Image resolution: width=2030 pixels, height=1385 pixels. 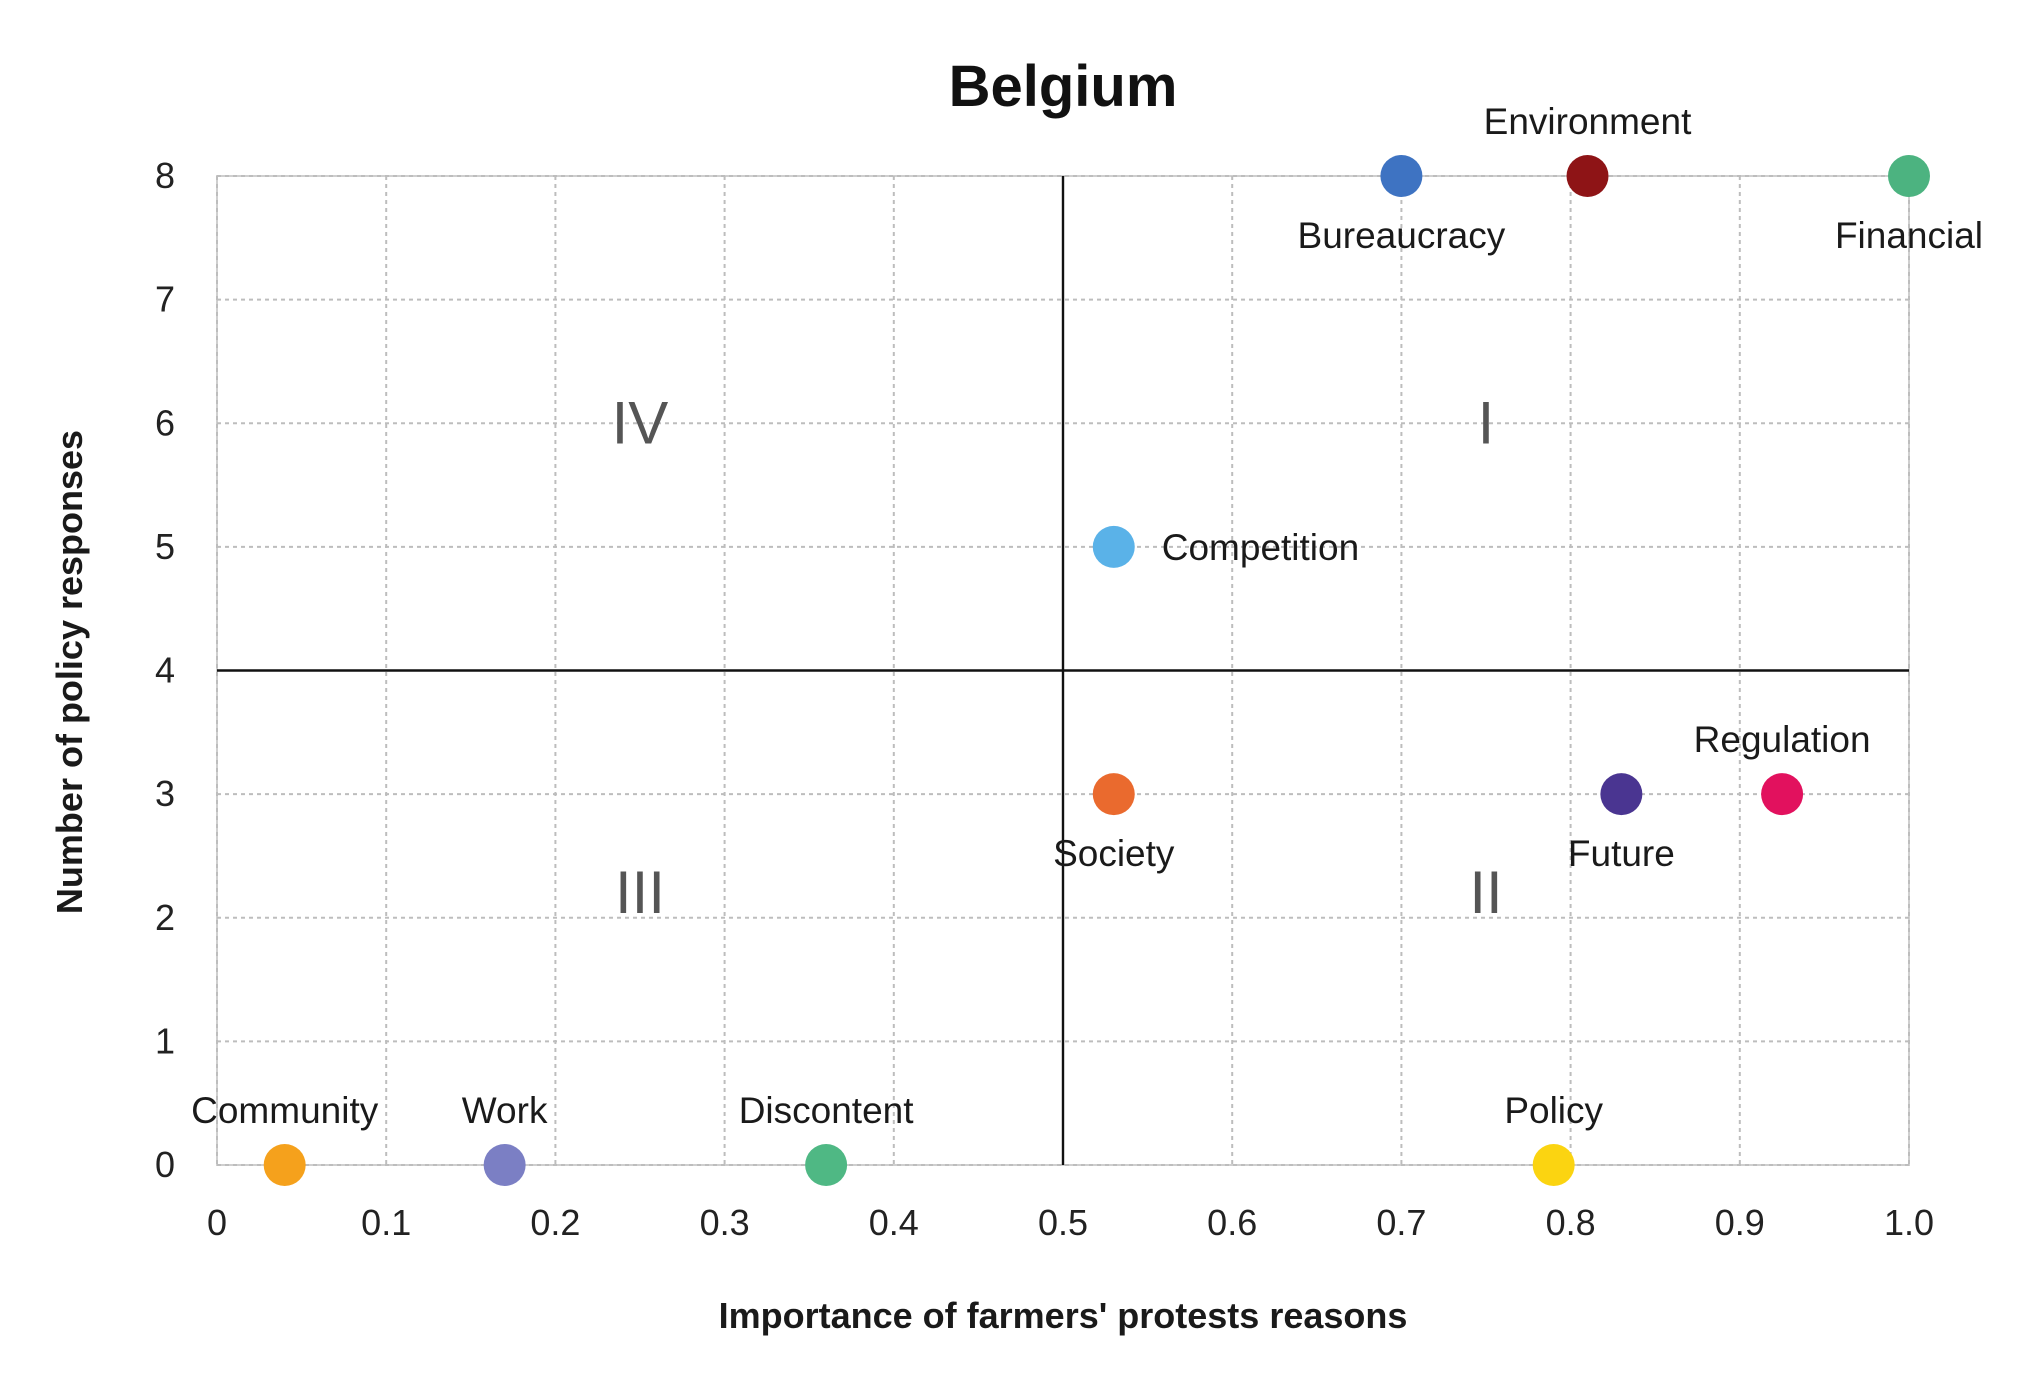 I want to click on quadrant-label: II, so click(x=1485, y=892).